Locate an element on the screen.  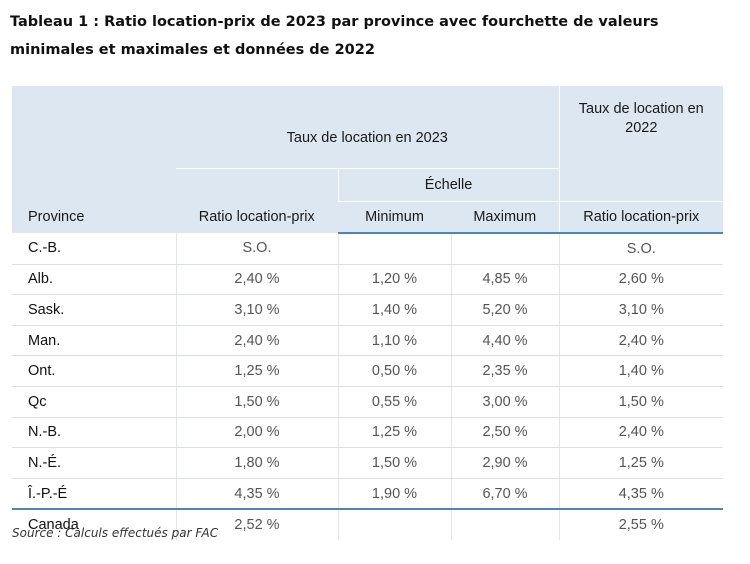
source-note: Source : Calculs effectués par FAC is located at coordinates (115, 533).